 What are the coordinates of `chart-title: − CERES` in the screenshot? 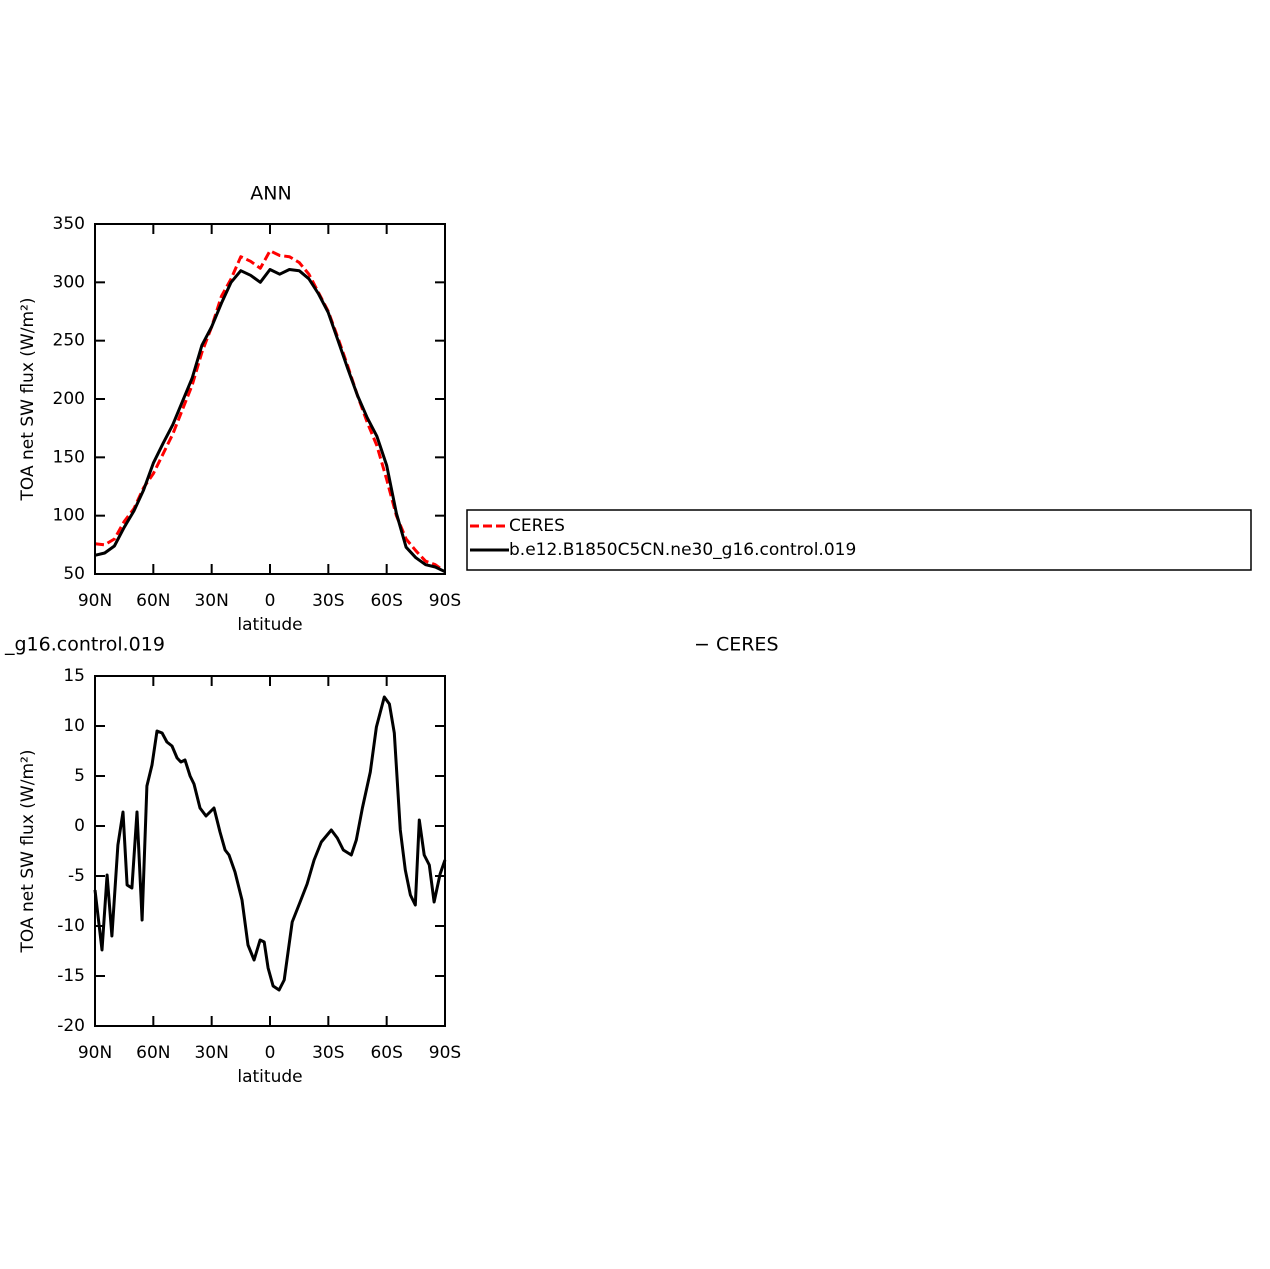 It's located at (736, 645).